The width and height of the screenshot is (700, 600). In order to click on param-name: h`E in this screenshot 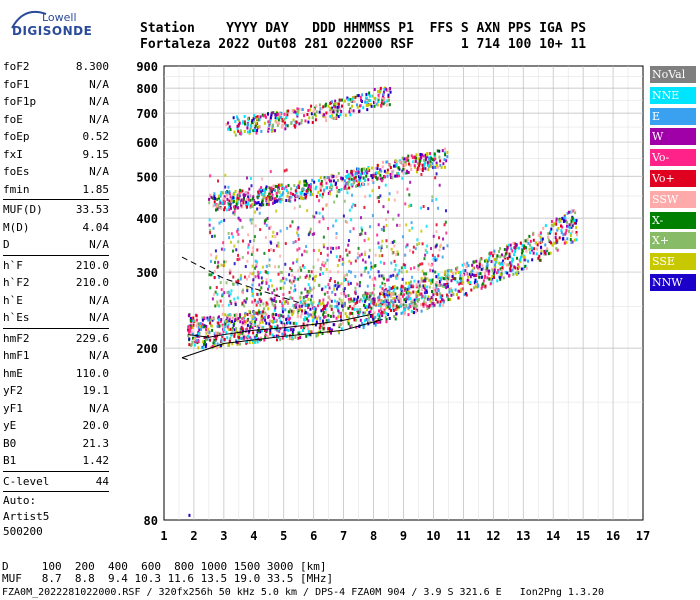, I will do `click(13, 300)`.